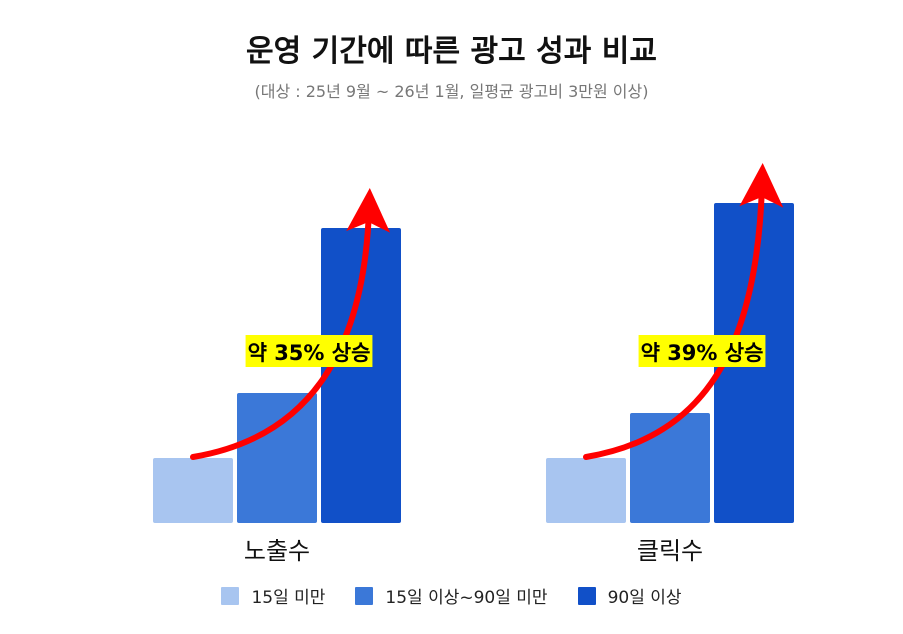 This screenshot has width=903, height=634. I want to click on legend-label: 15일 미만, so click(288, 598).